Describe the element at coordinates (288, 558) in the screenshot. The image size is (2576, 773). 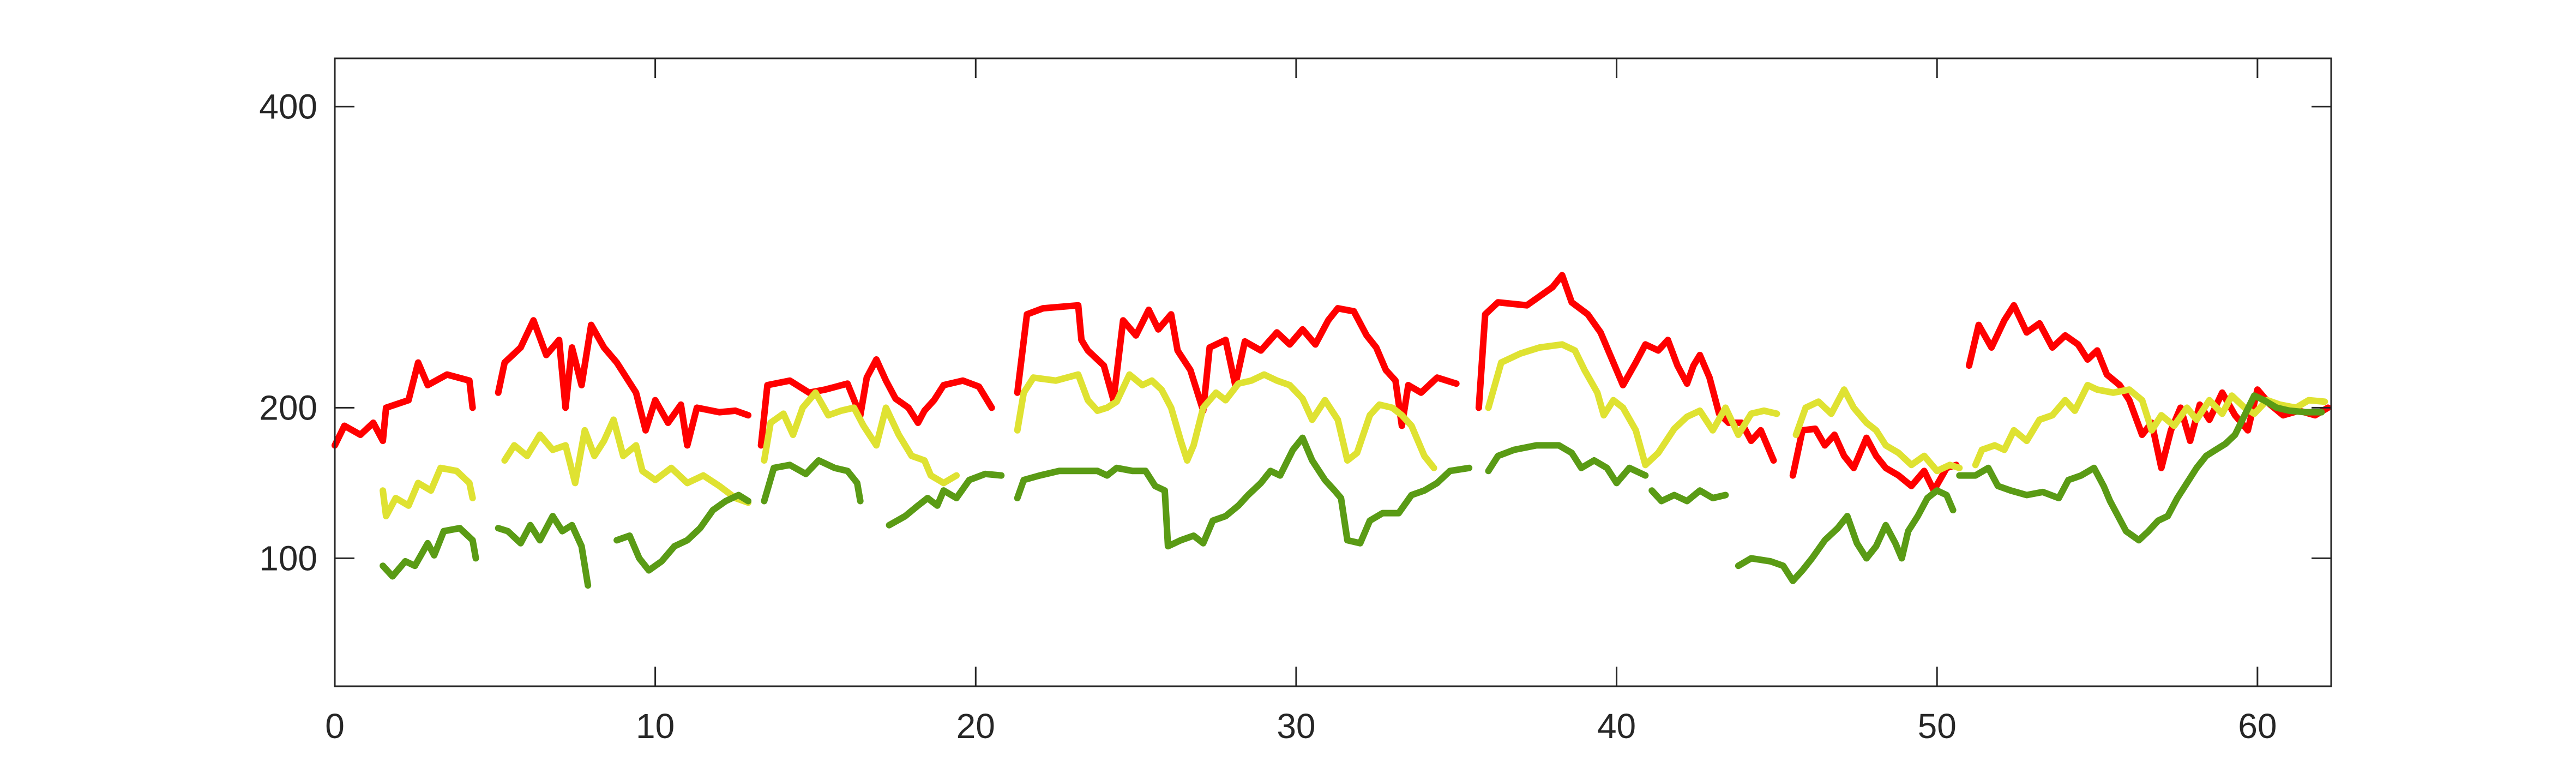
I see `y-tick-label: 100` at that location.